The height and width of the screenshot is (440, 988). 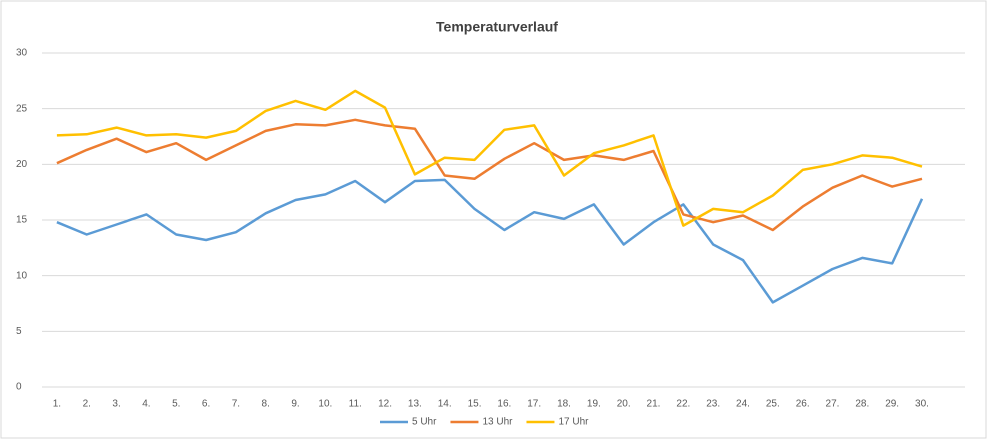 What do you see at coordinates (19, 331) in the screenshot?
I see `y-tick-label: 5` at bounding box center [19, 331].